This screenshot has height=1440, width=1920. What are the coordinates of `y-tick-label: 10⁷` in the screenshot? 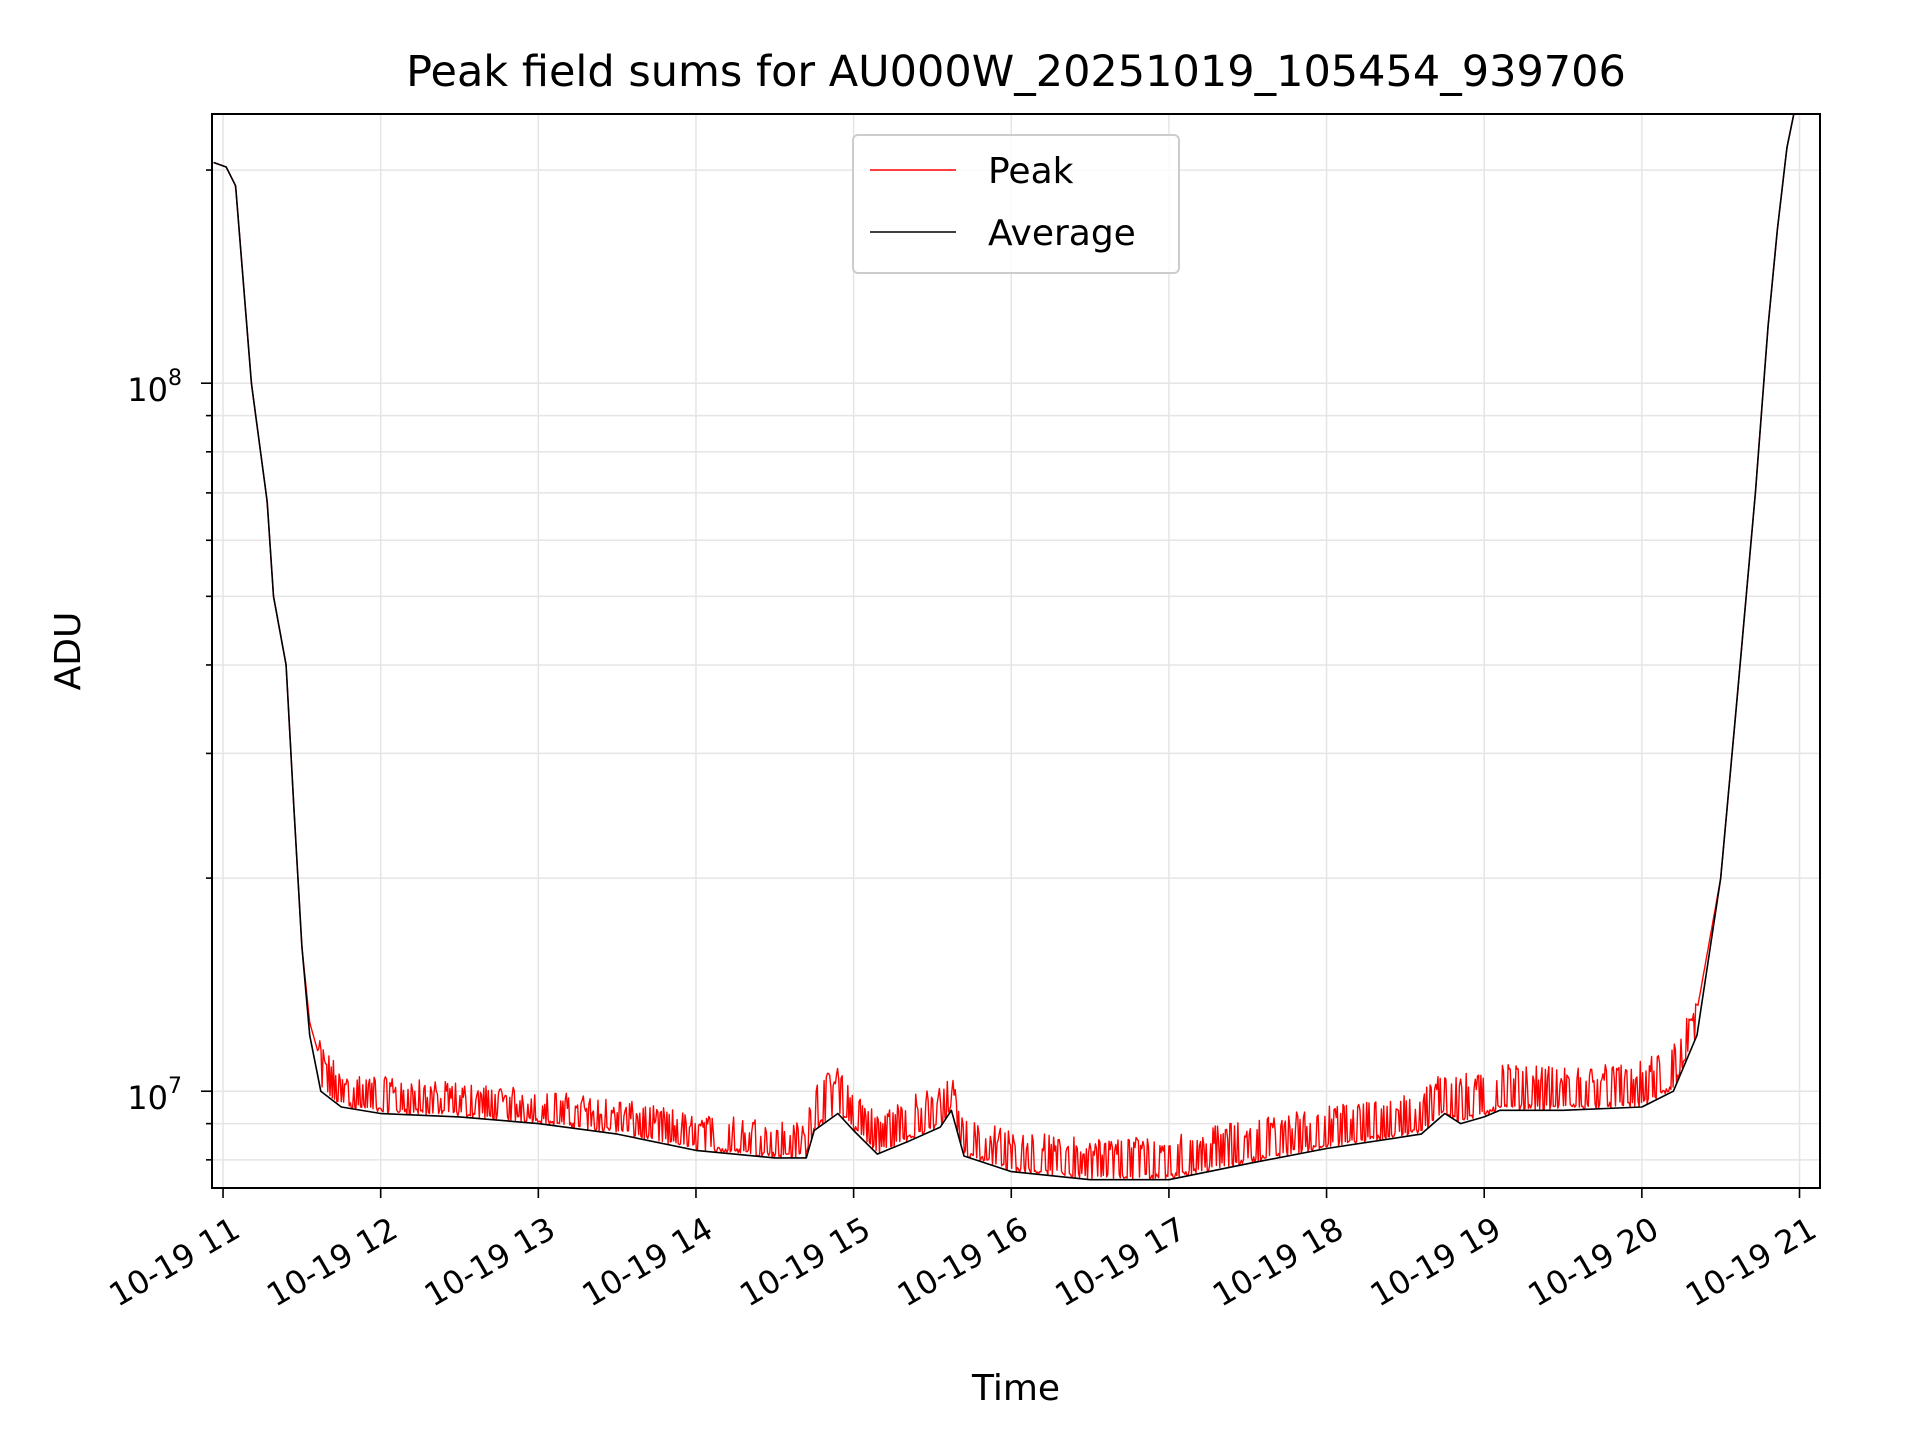 It's located at (154, 1095).